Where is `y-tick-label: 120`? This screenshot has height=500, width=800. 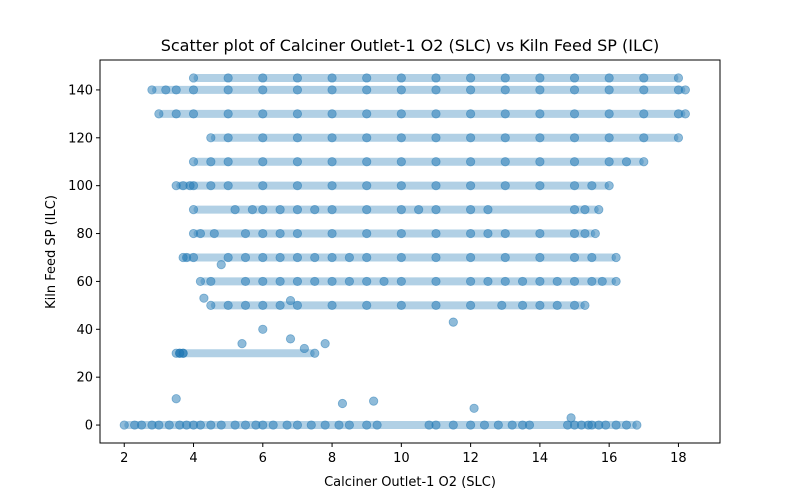
y-tick-label: 120 is located at coordinates (80, 138).